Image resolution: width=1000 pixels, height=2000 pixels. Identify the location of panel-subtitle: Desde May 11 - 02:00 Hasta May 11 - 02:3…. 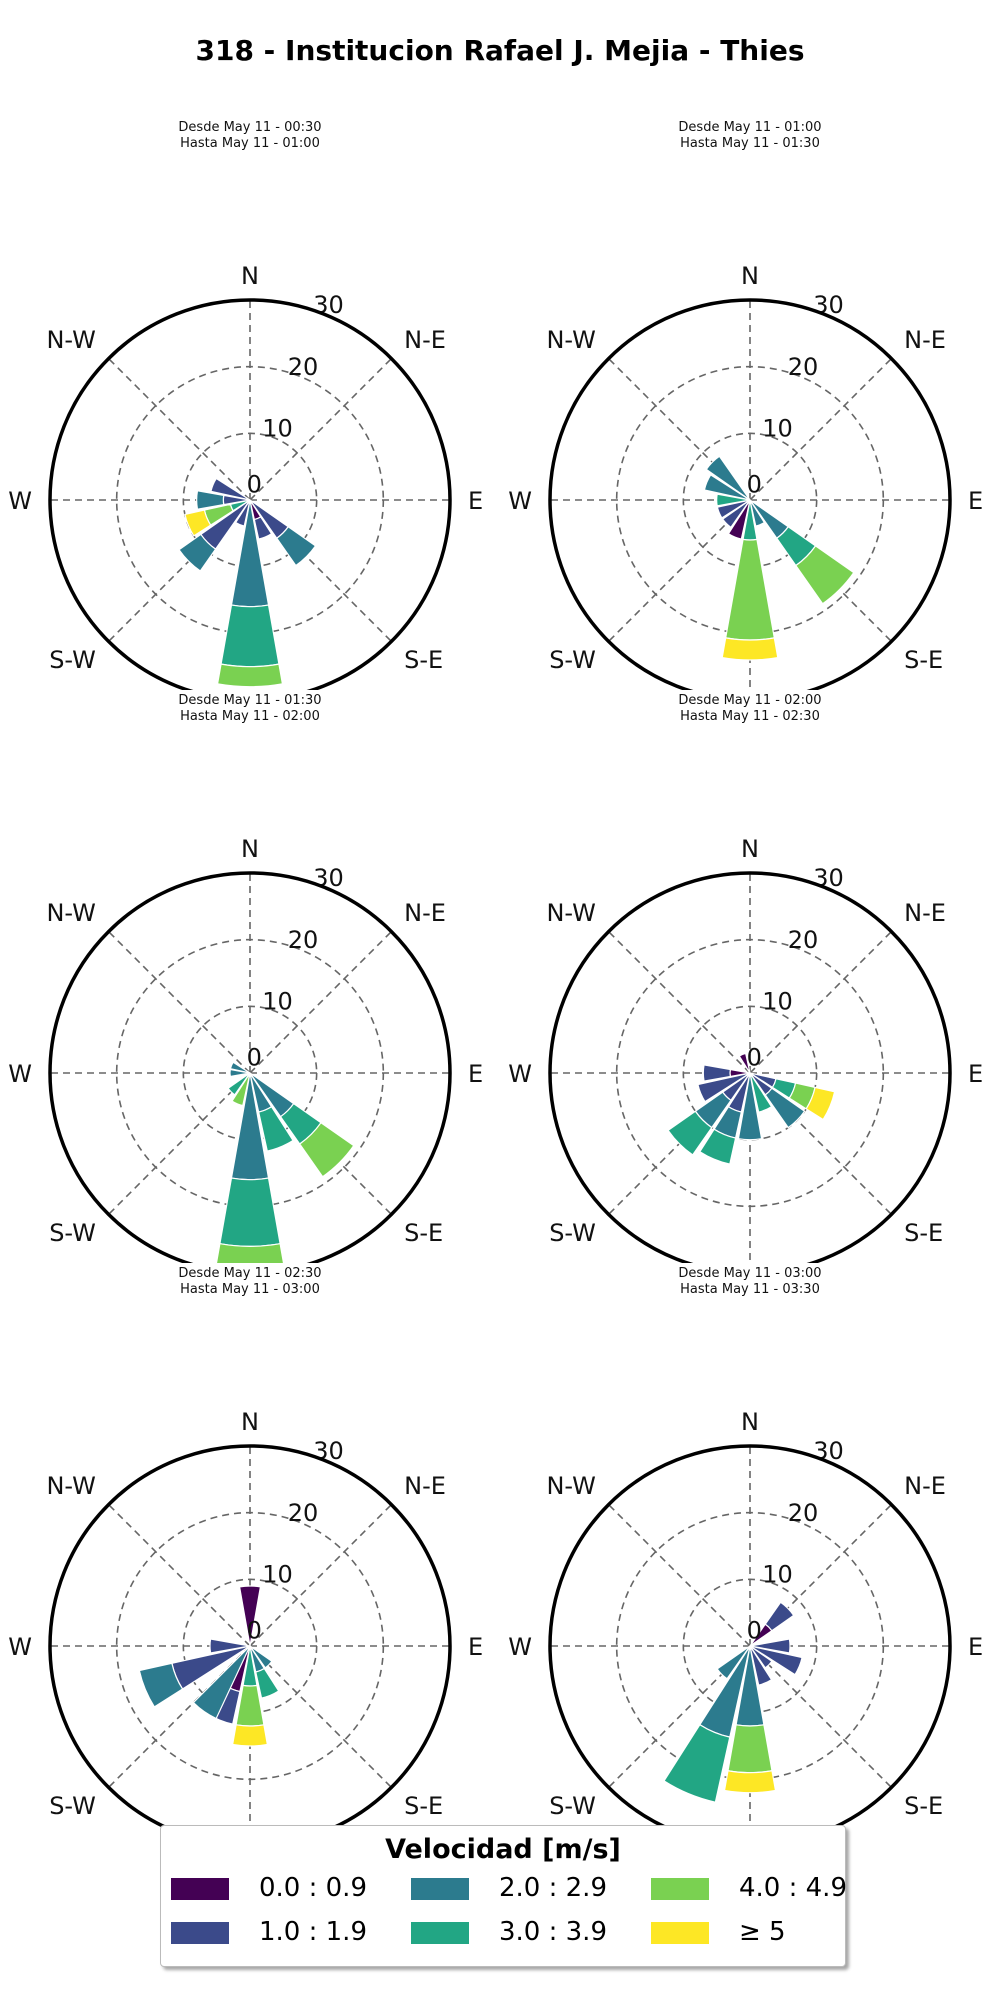
(750, 709).